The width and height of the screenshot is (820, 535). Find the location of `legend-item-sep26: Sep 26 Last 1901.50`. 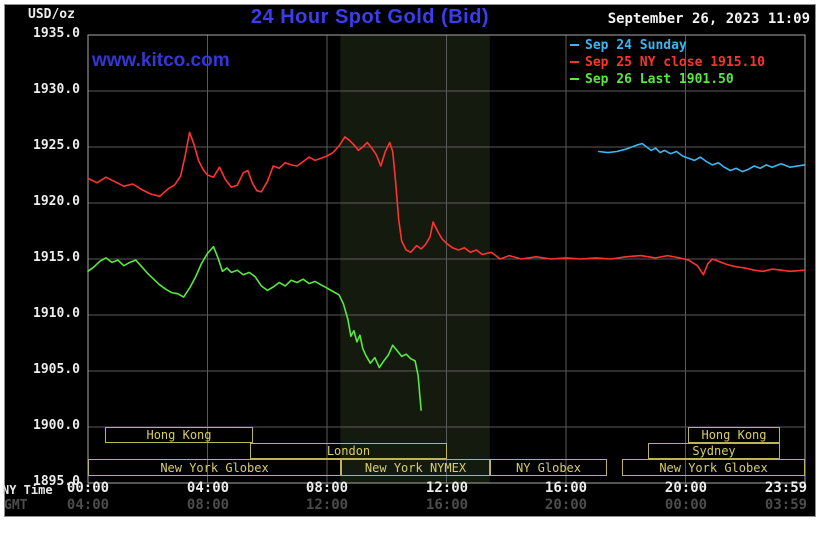

legend-item-sep26: Sep 26 Last 1901.50 is located at coordinates (667, 79).